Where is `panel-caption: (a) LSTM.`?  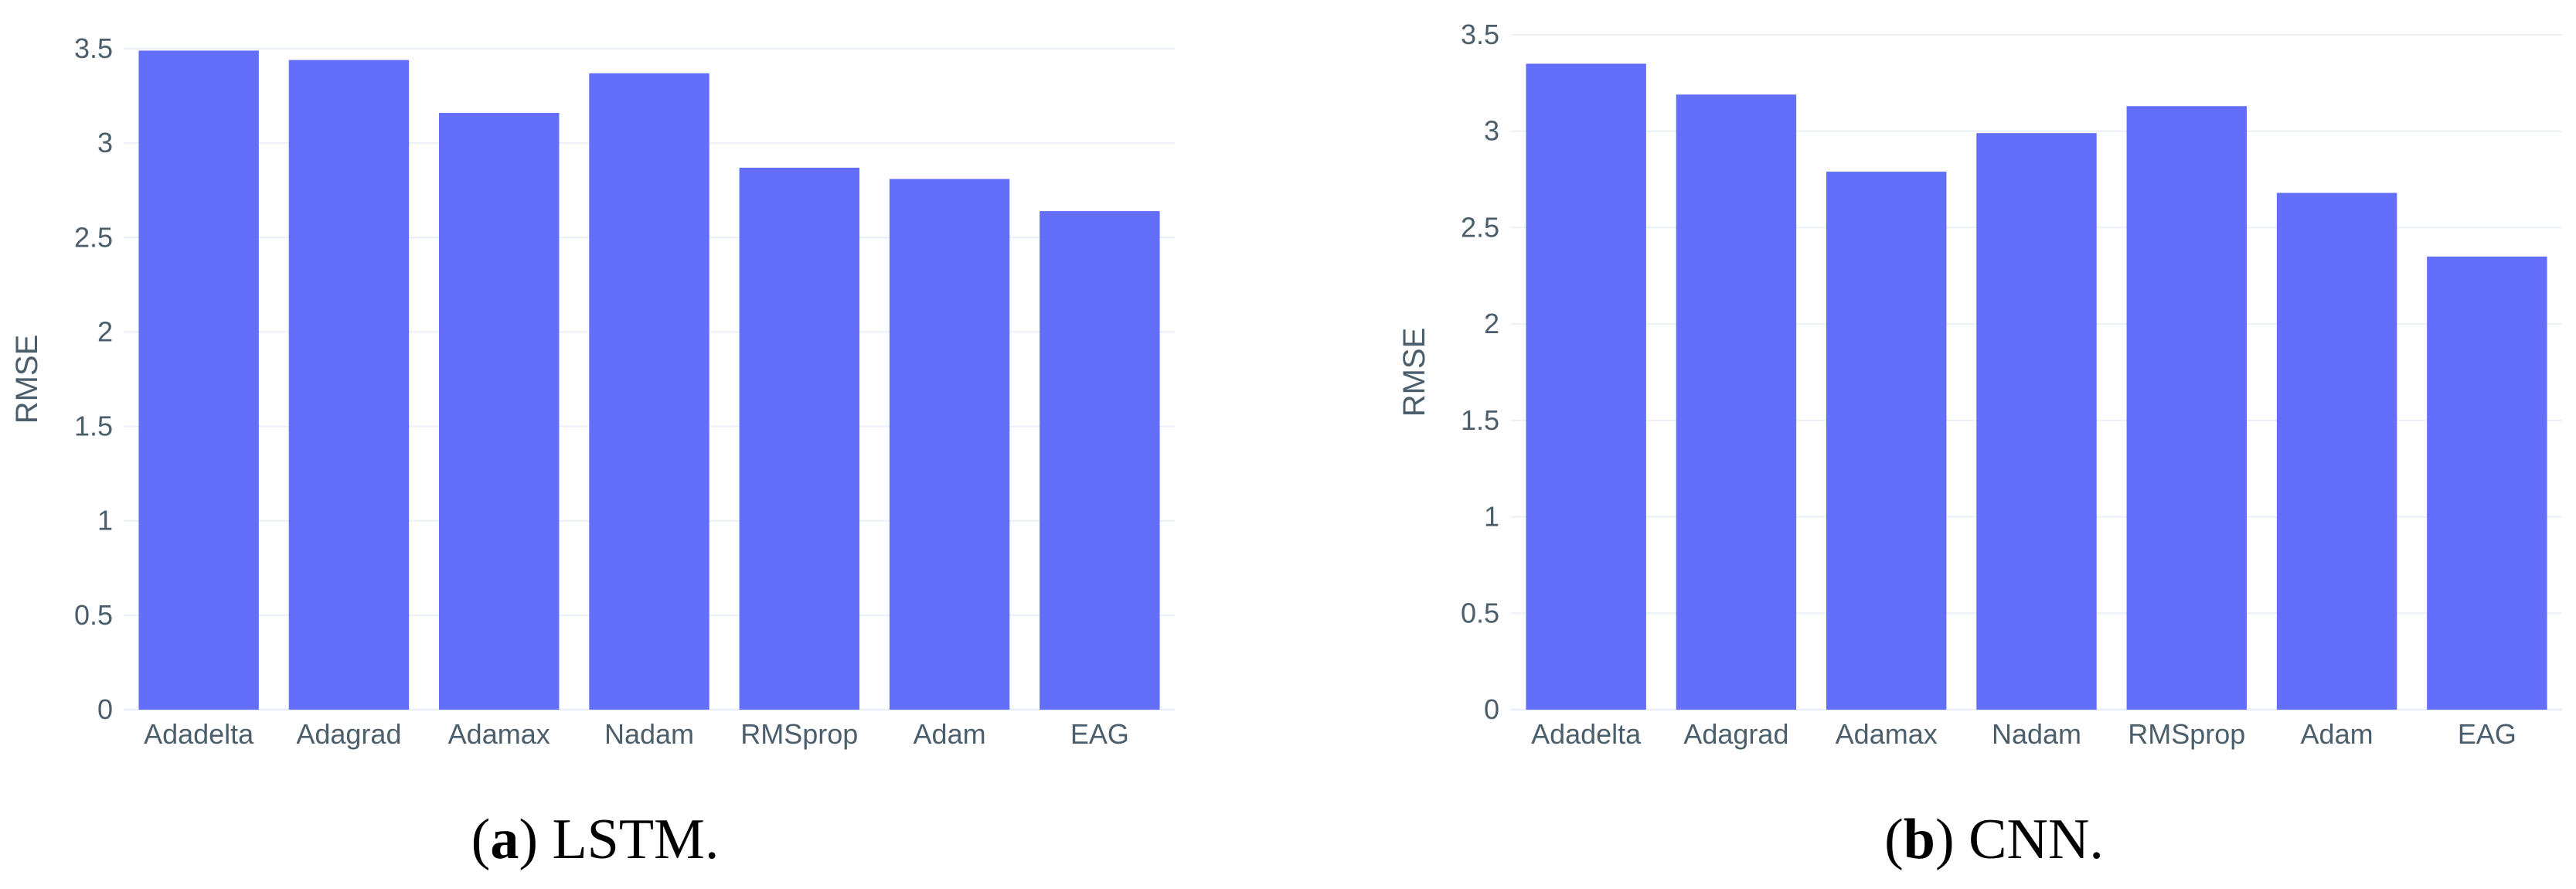
panel-caption: (a) LSTM. is located at coordinates (595, 839).